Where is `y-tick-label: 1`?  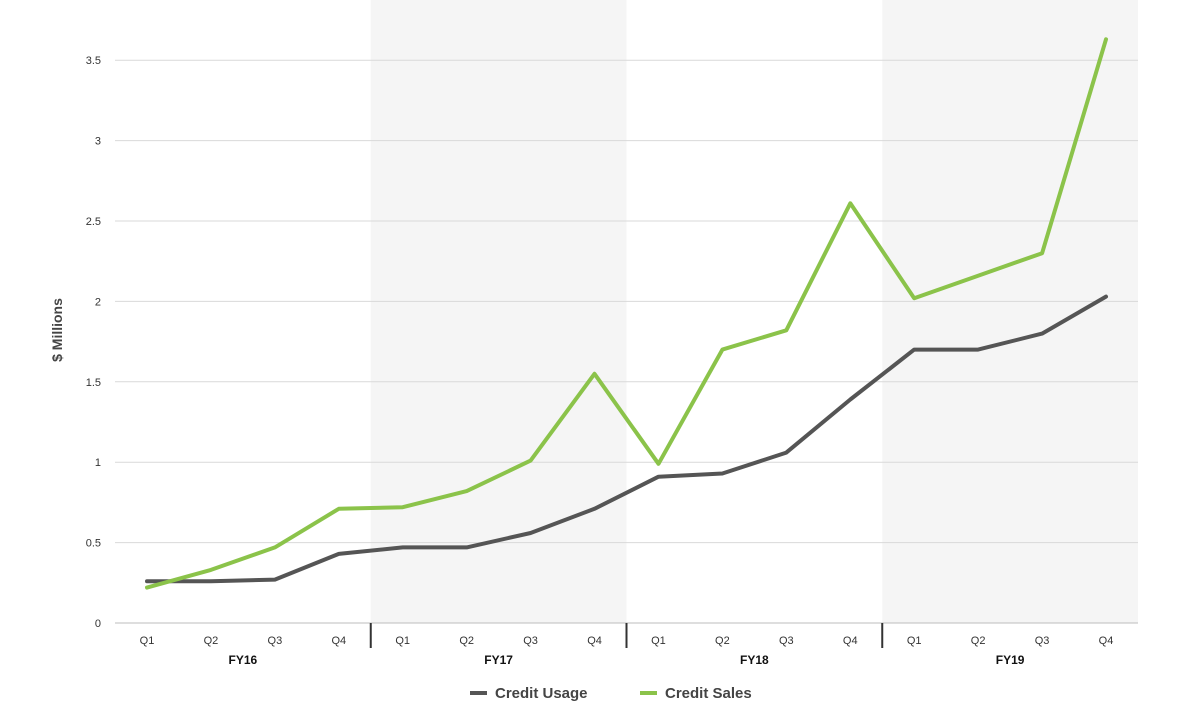 y-tick-label: 1 is located at coordinates (98, 463).